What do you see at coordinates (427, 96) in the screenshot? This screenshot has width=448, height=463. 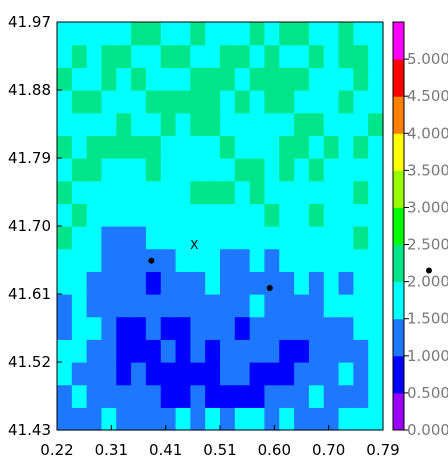 I see `colorbar-tick-label: 4.500` at bounding box center [427, 96].